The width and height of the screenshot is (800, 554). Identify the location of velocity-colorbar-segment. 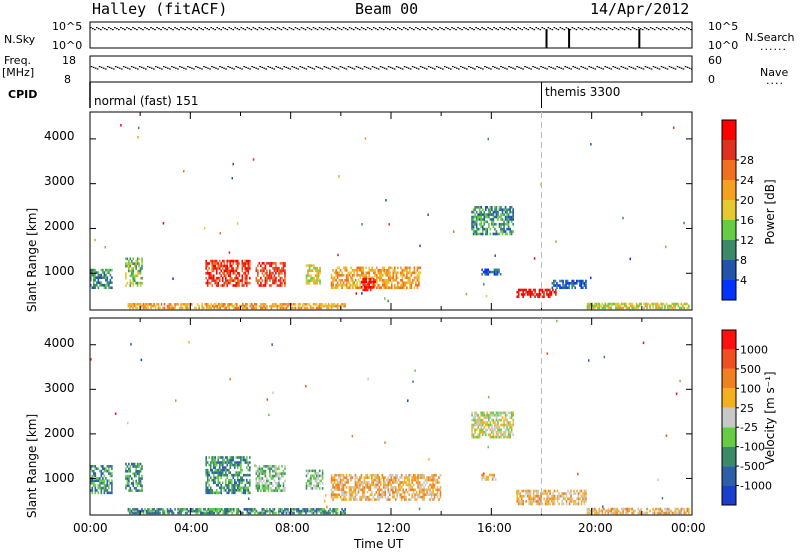
(729, 359).